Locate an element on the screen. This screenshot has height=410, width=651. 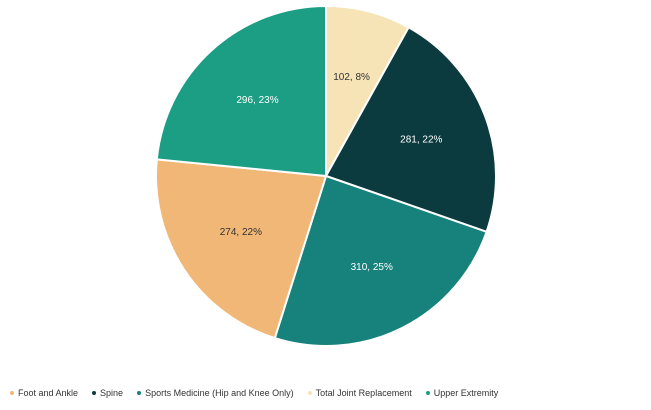
legend-item-total-joint-replacement: Total Joint Replacement is located at coordinates (359, 393).